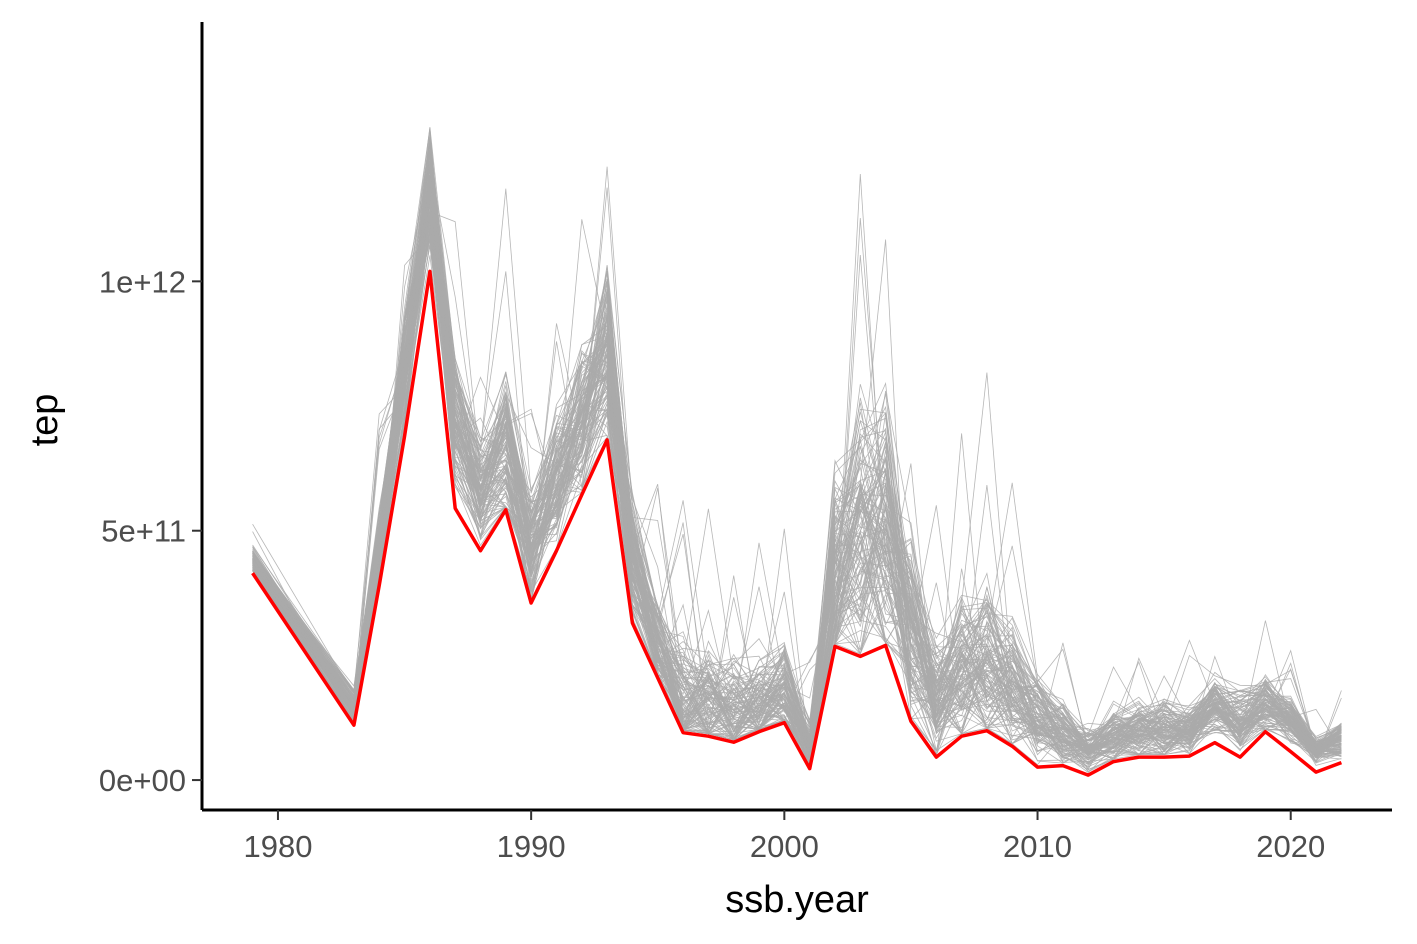 Image resolution: width=1417 pixels, height=944 pixels. Describe the element at coordinates (277, 846) in the screenshot. I see `x-tick-label: 1980` at that location.